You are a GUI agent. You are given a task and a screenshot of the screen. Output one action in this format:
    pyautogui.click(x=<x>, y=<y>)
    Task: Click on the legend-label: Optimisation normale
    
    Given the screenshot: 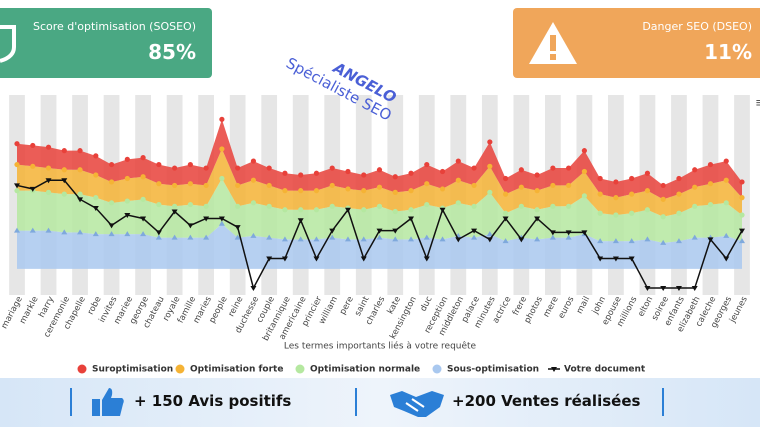 What is the action you would take?
    pyautogui.click(x=365, y=370)
    